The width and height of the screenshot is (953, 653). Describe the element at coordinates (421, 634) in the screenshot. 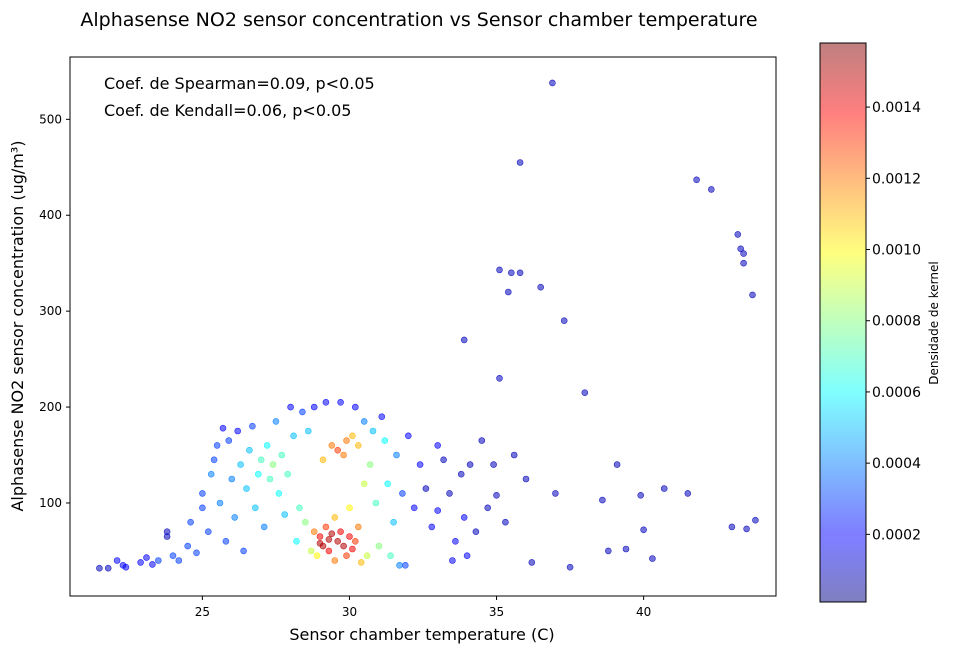

I see `x-axis-label: Sensor chamber temperature (C)` at that location.